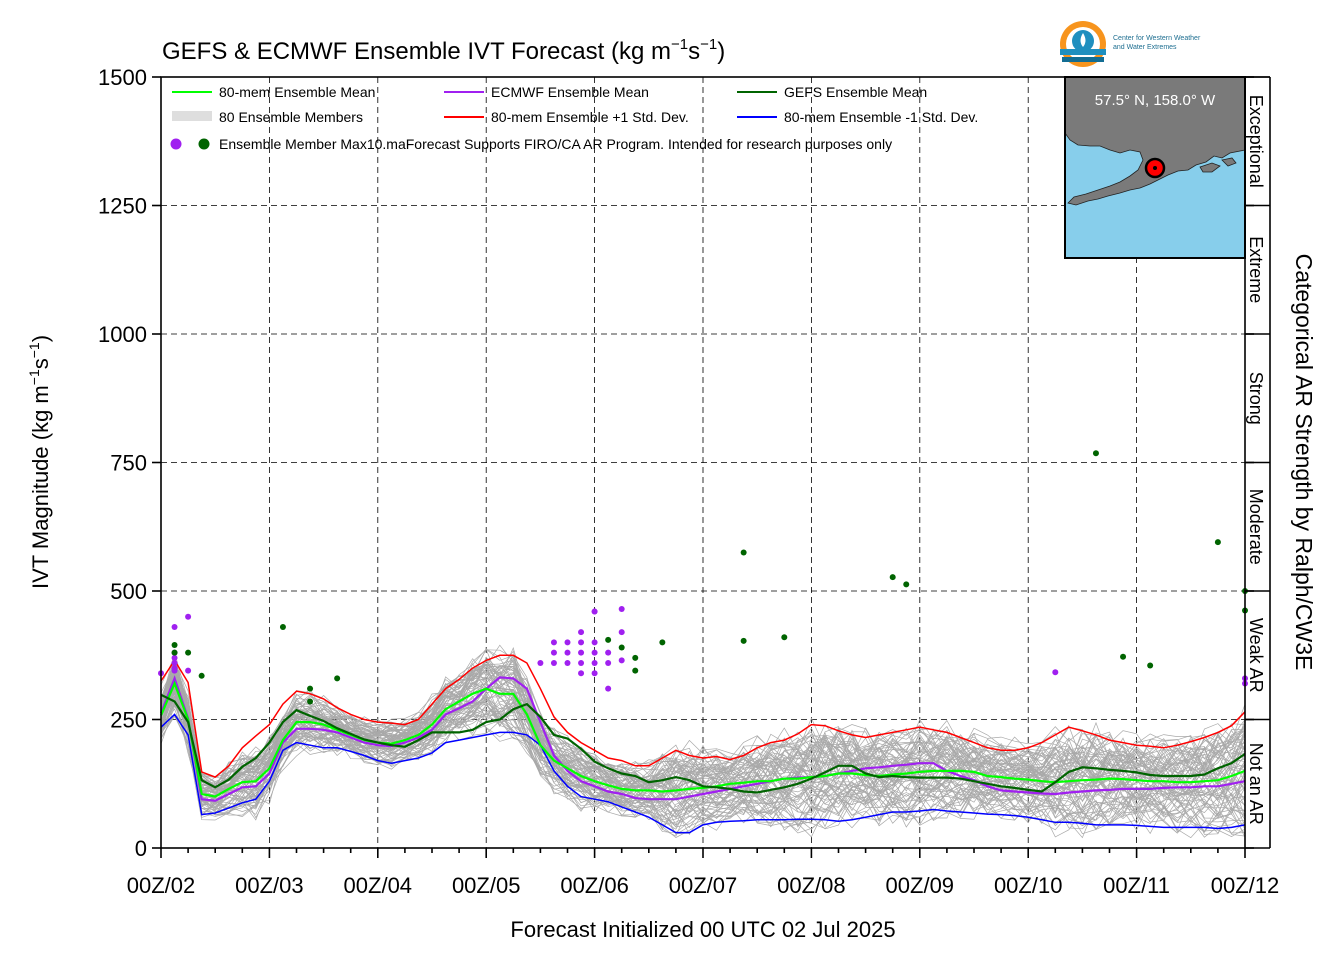 This screenshot has width=1336, height=962. What do you see at coordinates (297, 92) in the screenshot?
I see `legend-label-mean80: 80-mem Ensemble Mean` at bounding box center [297, 92].